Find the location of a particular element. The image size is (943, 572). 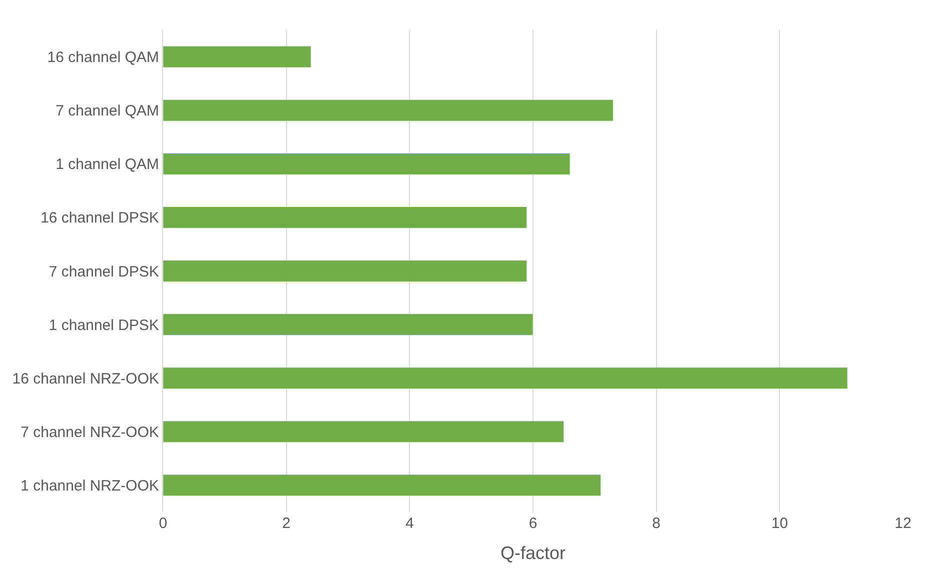

y-tick-label: 16 channel DPSK is located at coordinates (99, 218).